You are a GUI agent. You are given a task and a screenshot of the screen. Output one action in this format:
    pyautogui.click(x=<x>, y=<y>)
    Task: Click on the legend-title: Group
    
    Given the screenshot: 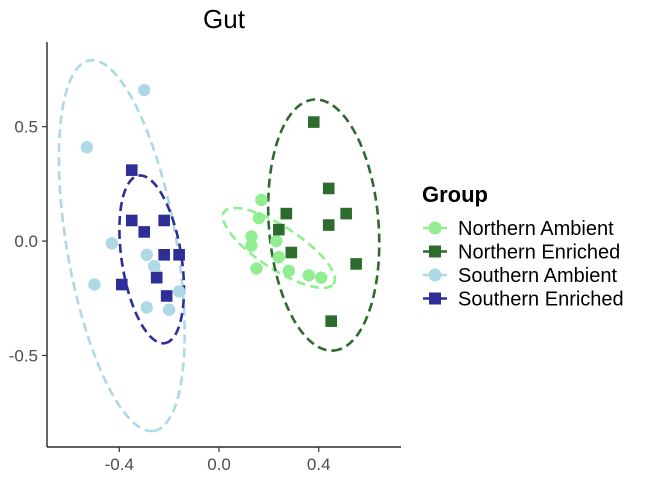 What is the action you would take?
    pyautogui.click(x=455, y=194)
    